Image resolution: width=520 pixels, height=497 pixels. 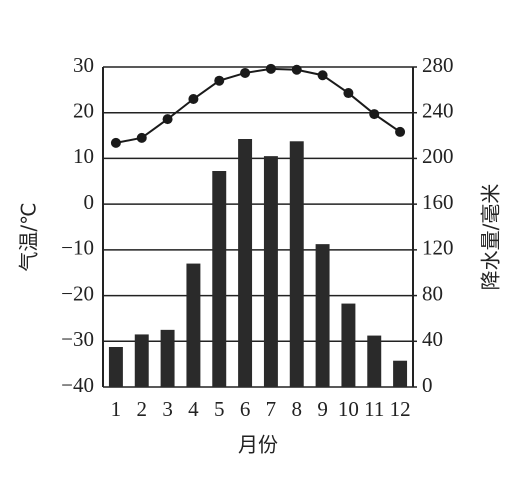 What do you see at coordinates (438, 248) in the screenshot?
I see `y2-tick-label: 120` at bounding box center [438, 248].